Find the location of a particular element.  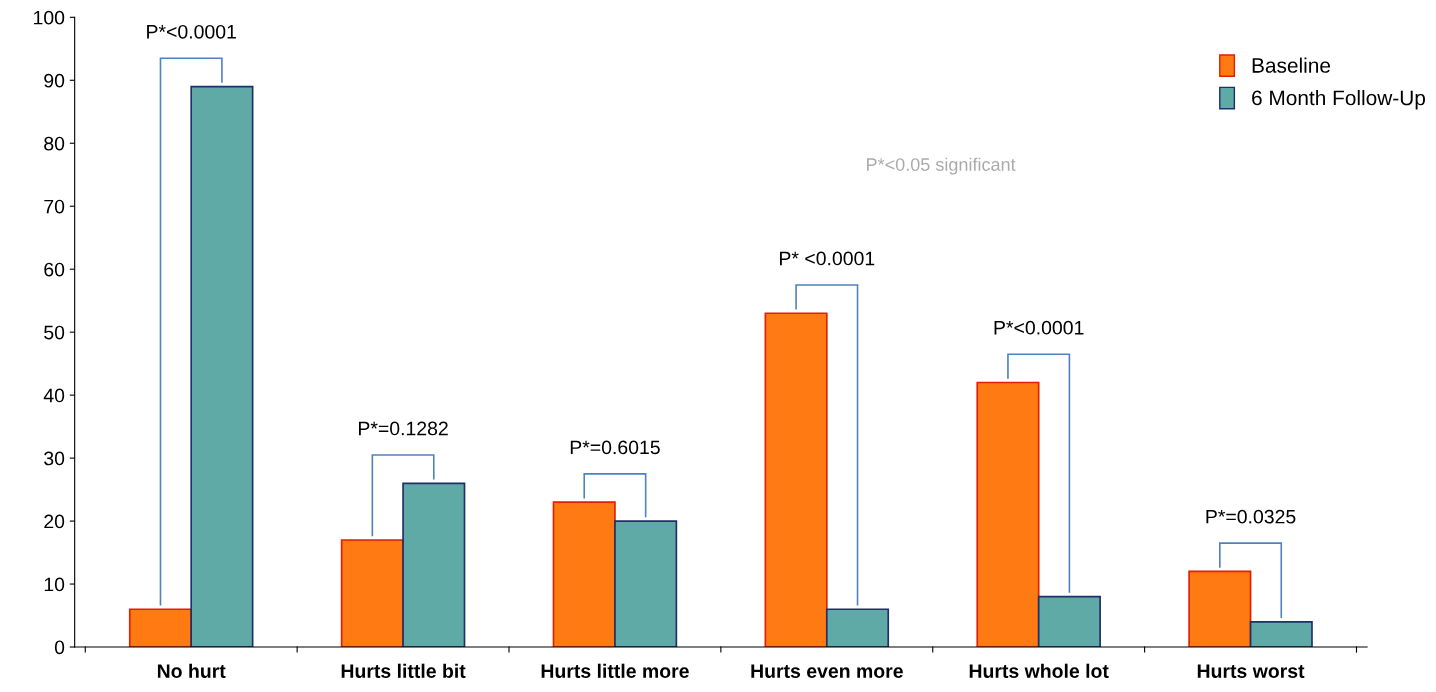

annotation: P*=0.1282 is located at coordinates (403, 428).